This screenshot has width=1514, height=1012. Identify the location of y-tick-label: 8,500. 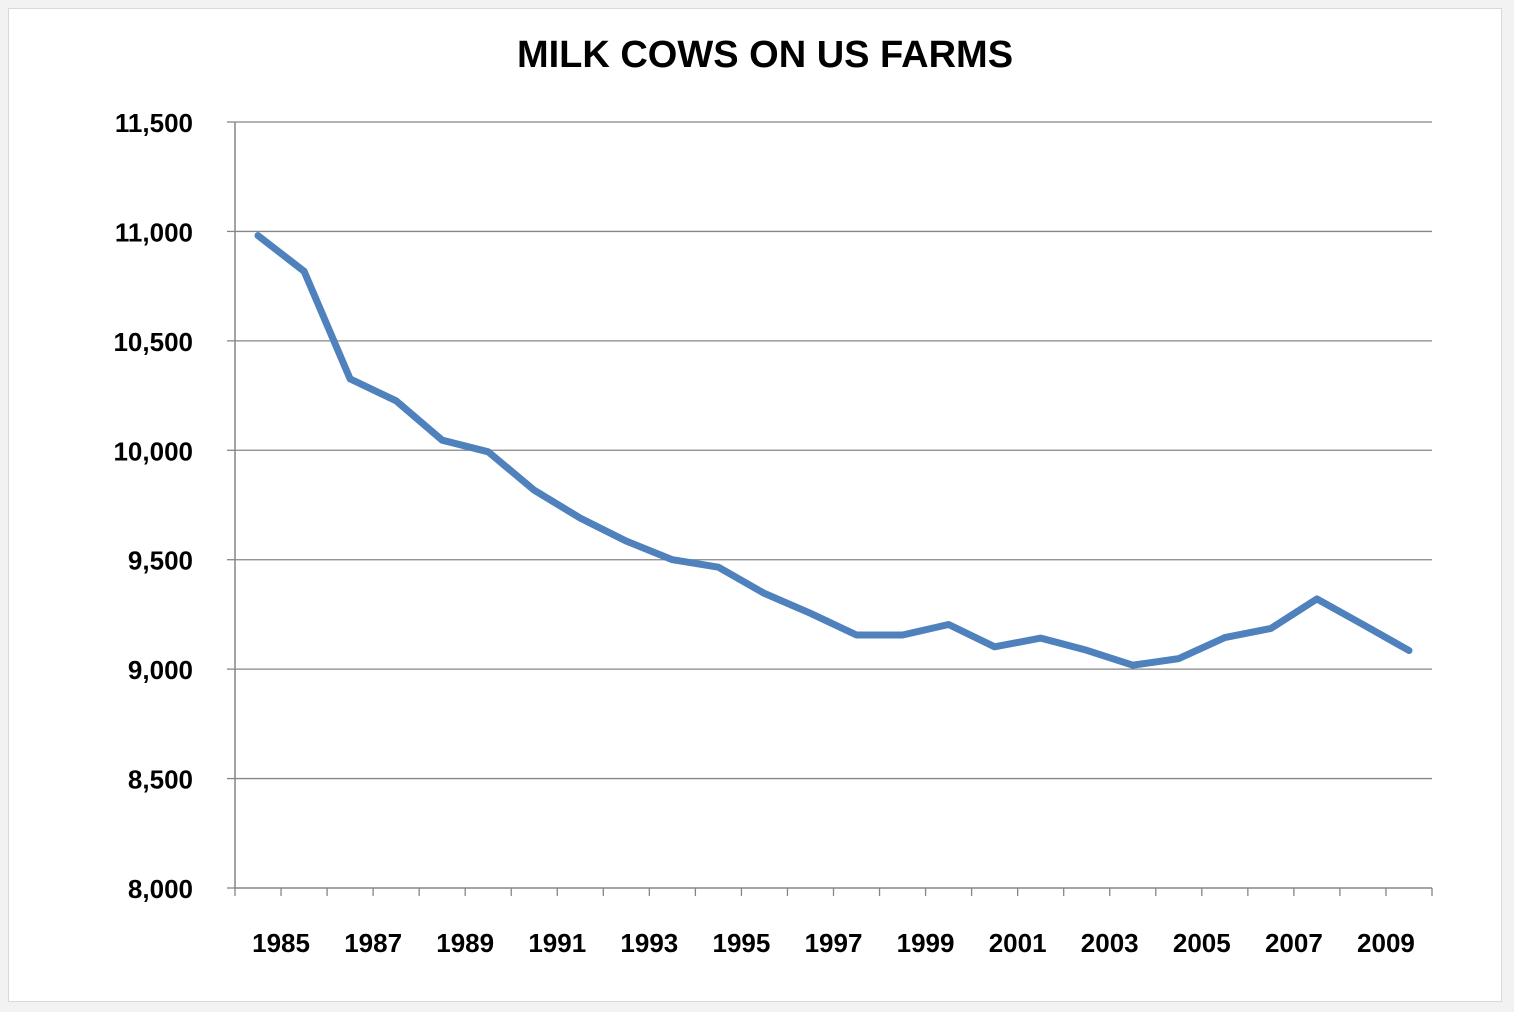
(160, 780).